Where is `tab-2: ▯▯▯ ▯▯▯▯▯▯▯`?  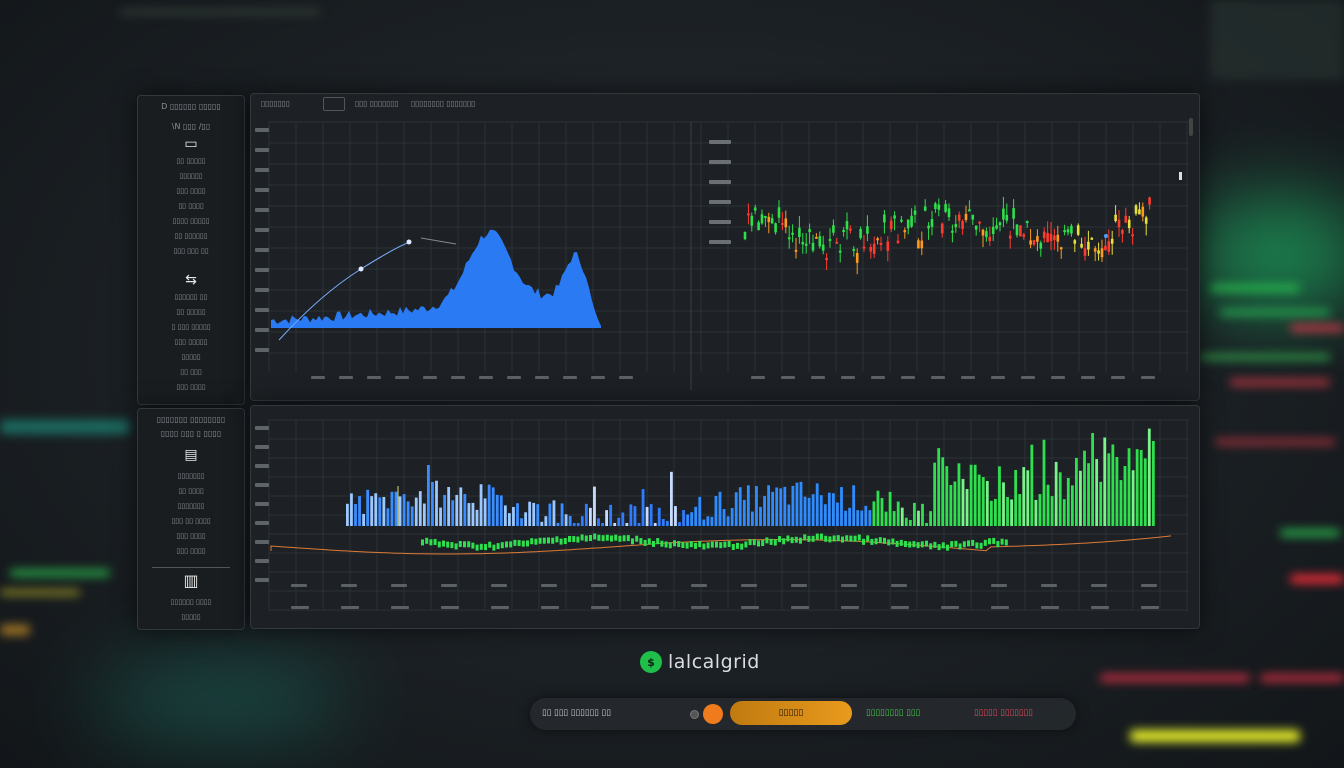
tab-2: ▯▯▯ ▯▯▯▯▯▯▯ is located at coordinates (377, 103).